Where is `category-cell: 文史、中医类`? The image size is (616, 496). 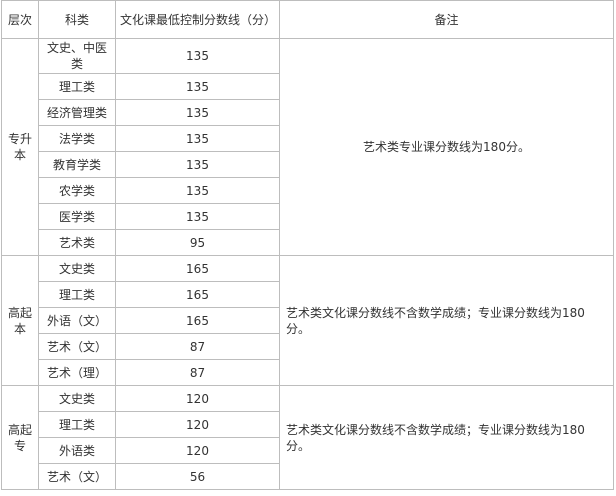
category-cell: 文史、中医类 is located at coordinates (77, 56).